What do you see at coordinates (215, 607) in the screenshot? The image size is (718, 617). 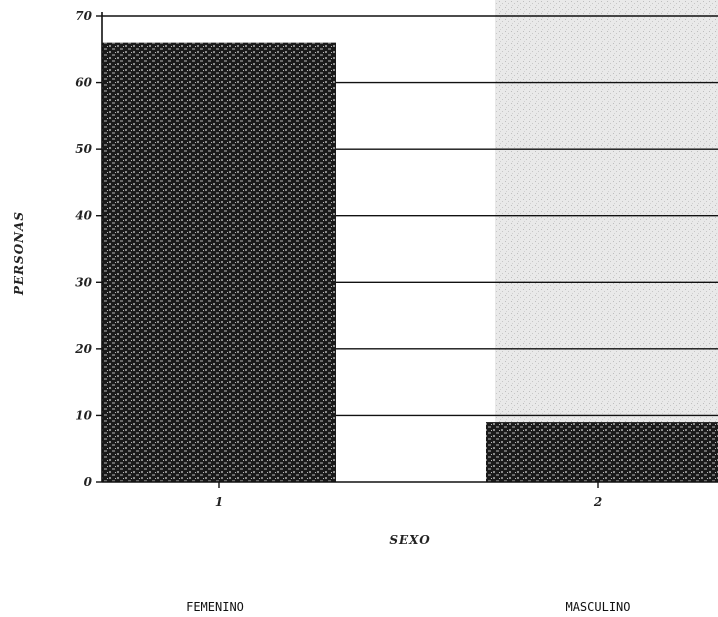 I see `category-name-femenino: FEMENINO` at bounding box center [215, 607].